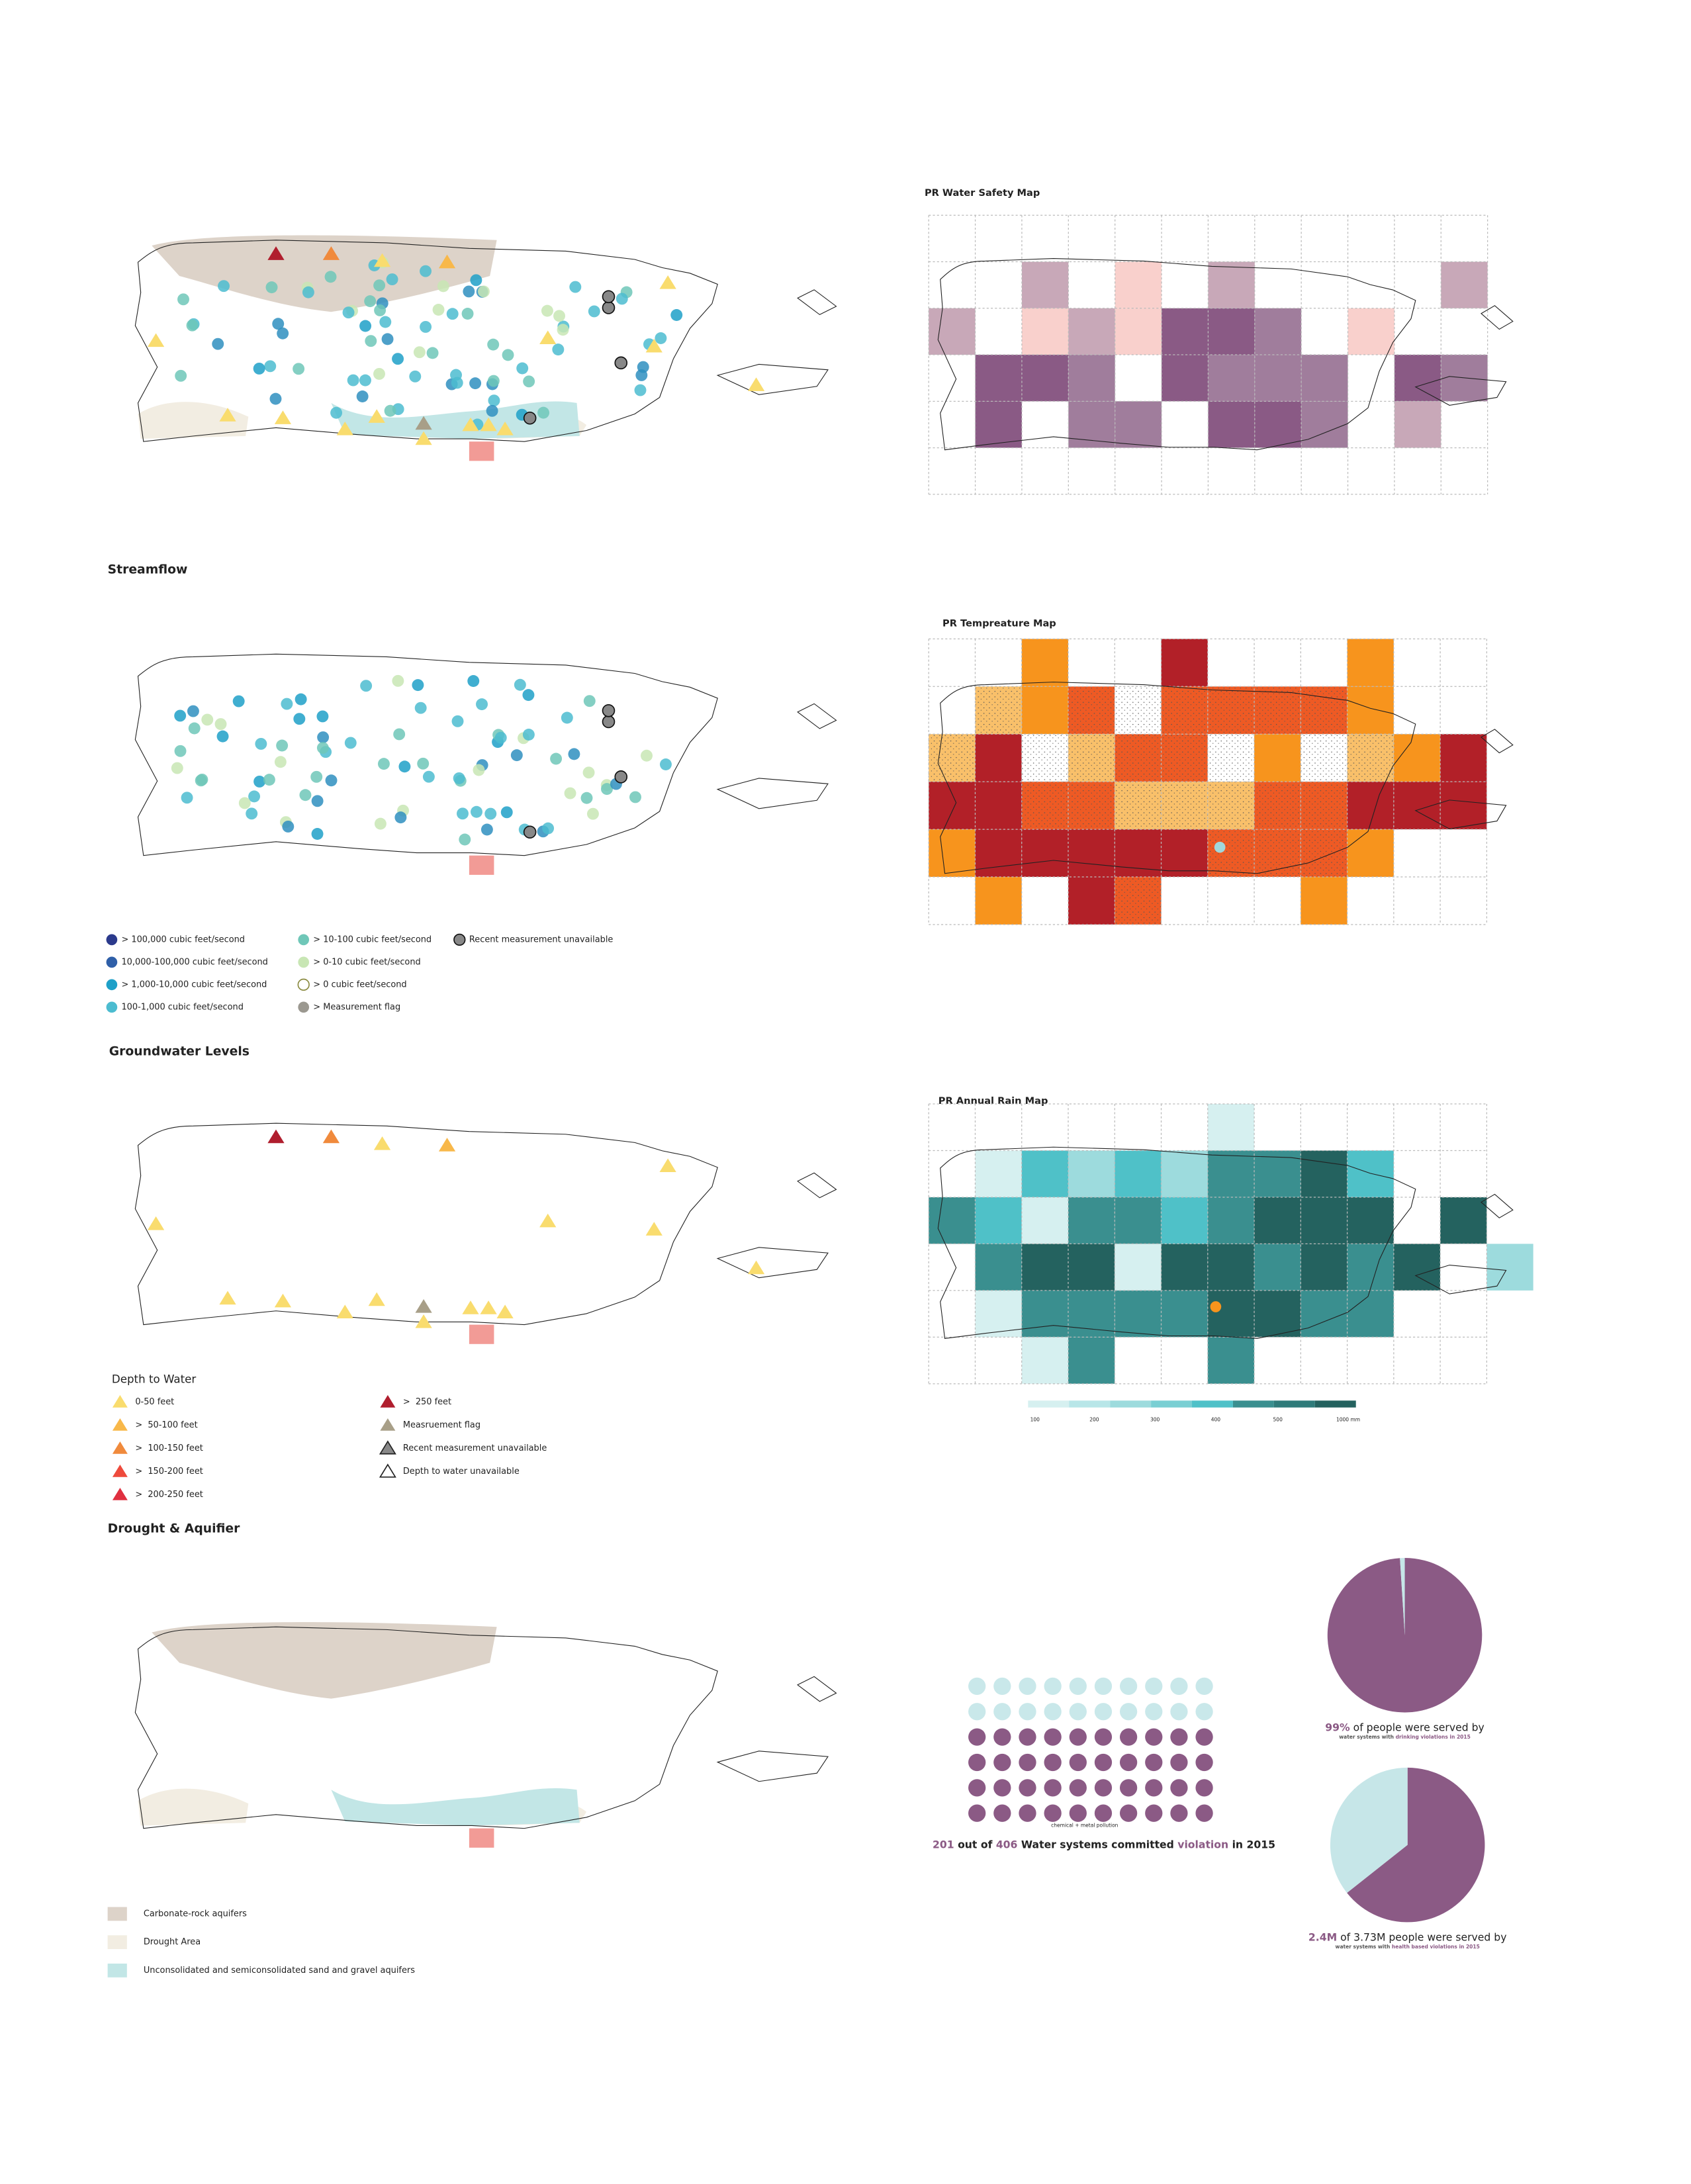  I want to click on legend-label: Measruement flag, so click(441, 1425).